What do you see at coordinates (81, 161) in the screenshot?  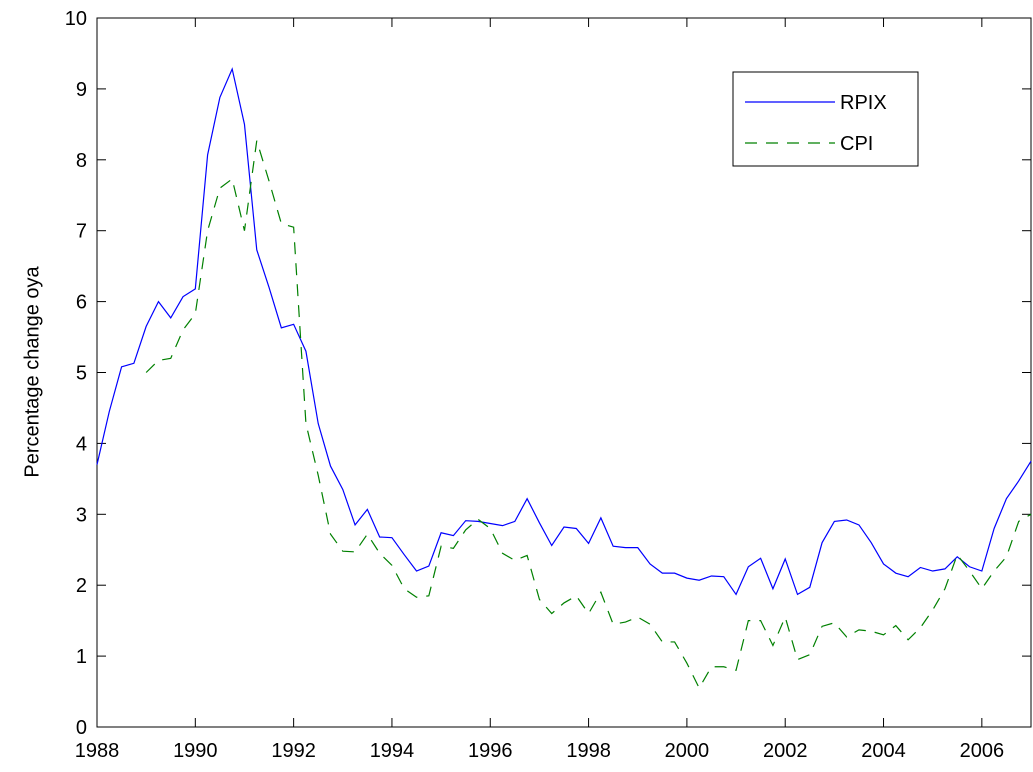 I see `y-tick-label: 8` at bounding box center [81, 161].